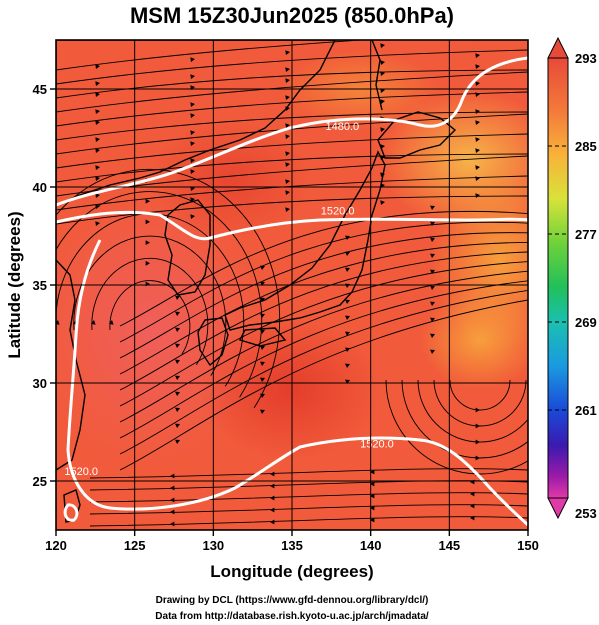 Image resolution: width=599 pixels, height=625 pixels. Describe the element at coordinates (528, 545) in the screenshot. I see `x-tick-label: 150` at that location.